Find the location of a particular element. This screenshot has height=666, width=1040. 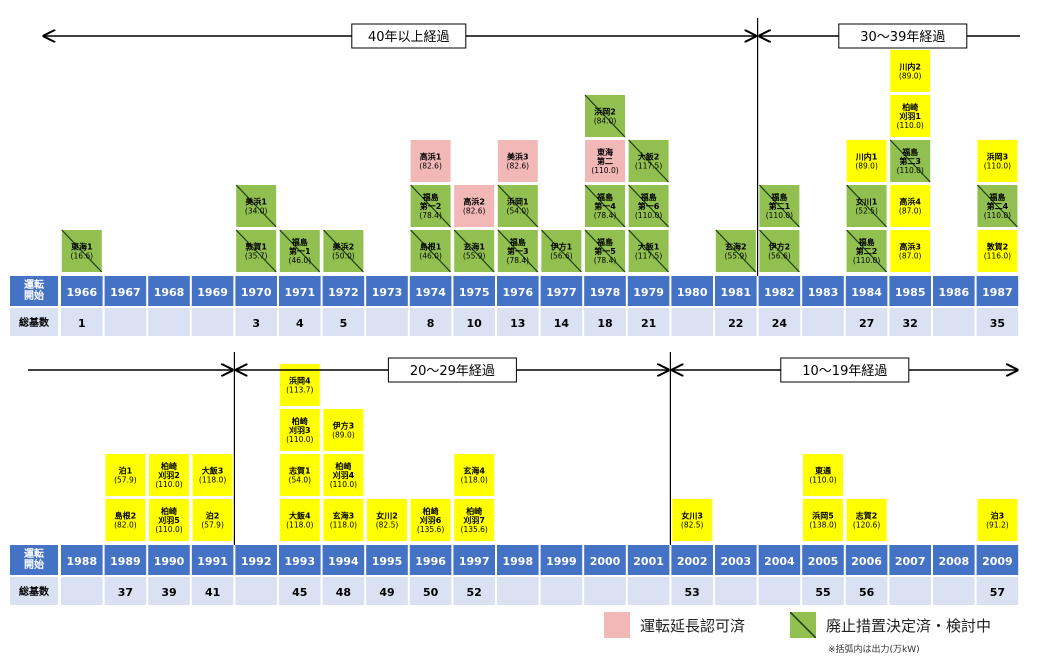

plant-output: (50.0) is located at coordinates (343, 256).